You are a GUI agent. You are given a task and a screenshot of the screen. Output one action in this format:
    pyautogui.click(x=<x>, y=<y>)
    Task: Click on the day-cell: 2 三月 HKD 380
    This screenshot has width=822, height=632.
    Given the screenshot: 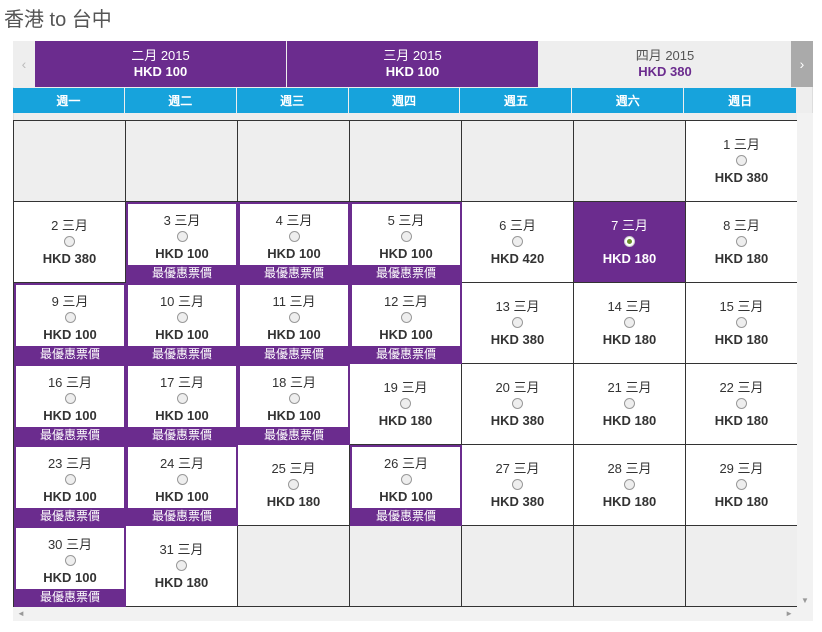 What is the action you would take?
    pyautogui.click(x=70, y=242)
    